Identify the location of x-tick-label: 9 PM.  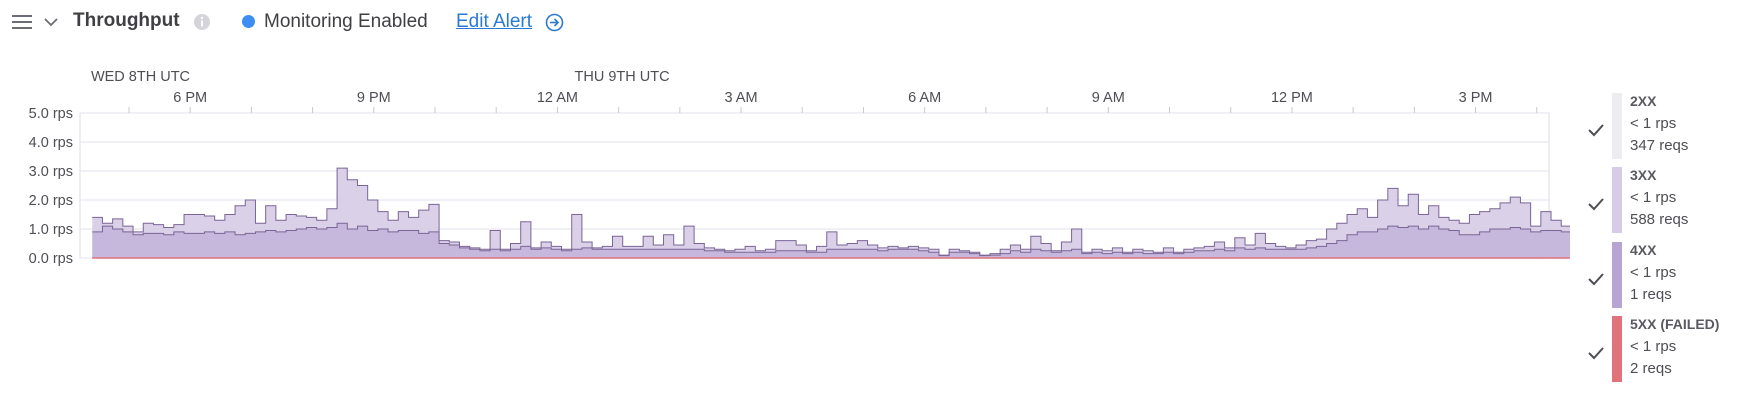
(374, 98).